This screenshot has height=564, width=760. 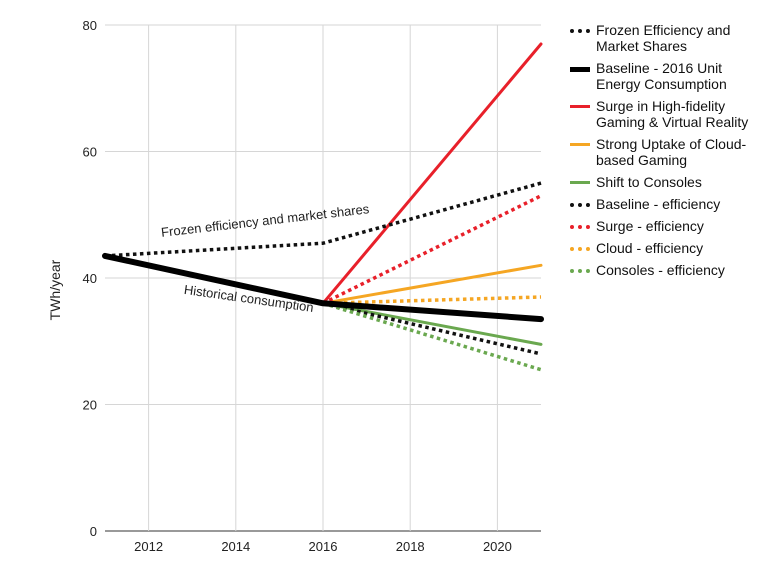 I want to click on legend-item: Strong Uptake of Cloud-based Gaming, so click(x=662, y=152).